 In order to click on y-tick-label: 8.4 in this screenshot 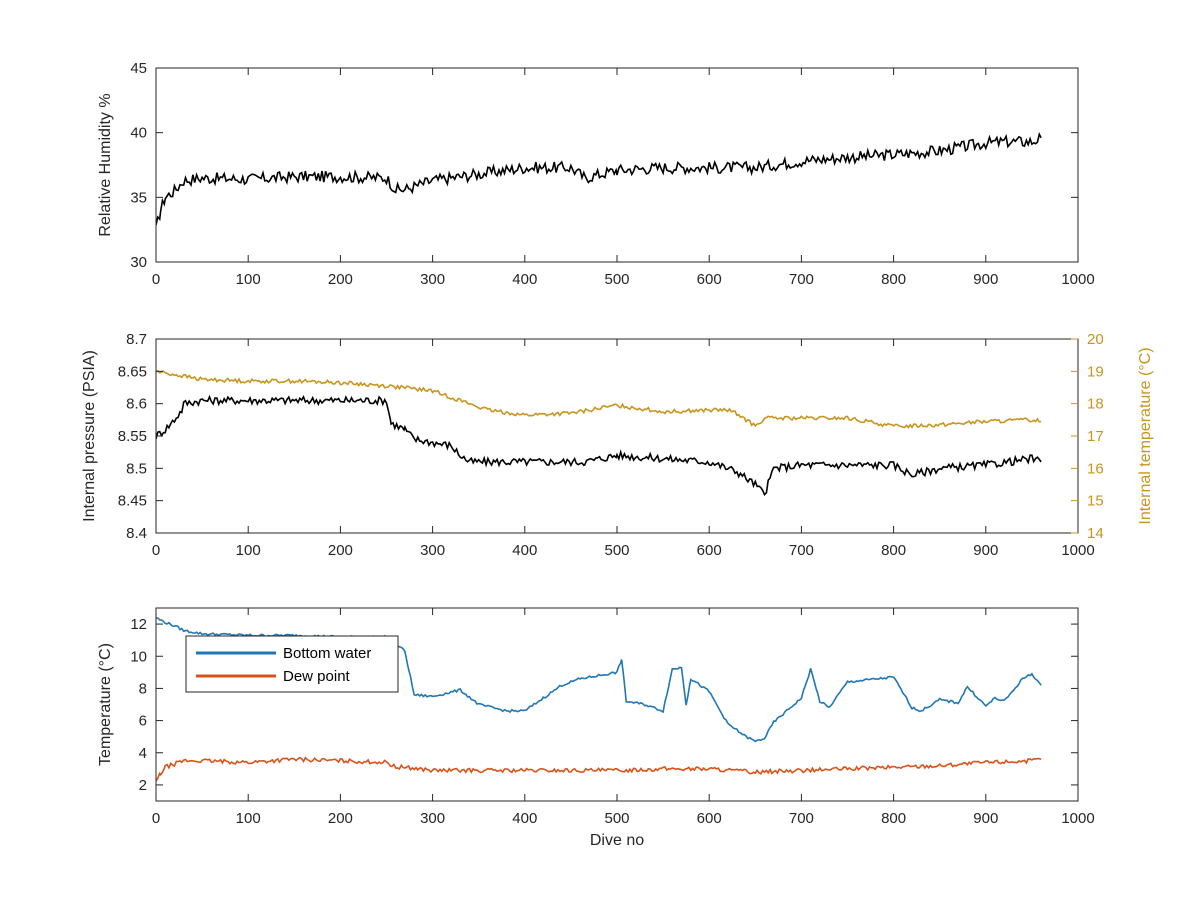, I will do `click(136, 533)`.